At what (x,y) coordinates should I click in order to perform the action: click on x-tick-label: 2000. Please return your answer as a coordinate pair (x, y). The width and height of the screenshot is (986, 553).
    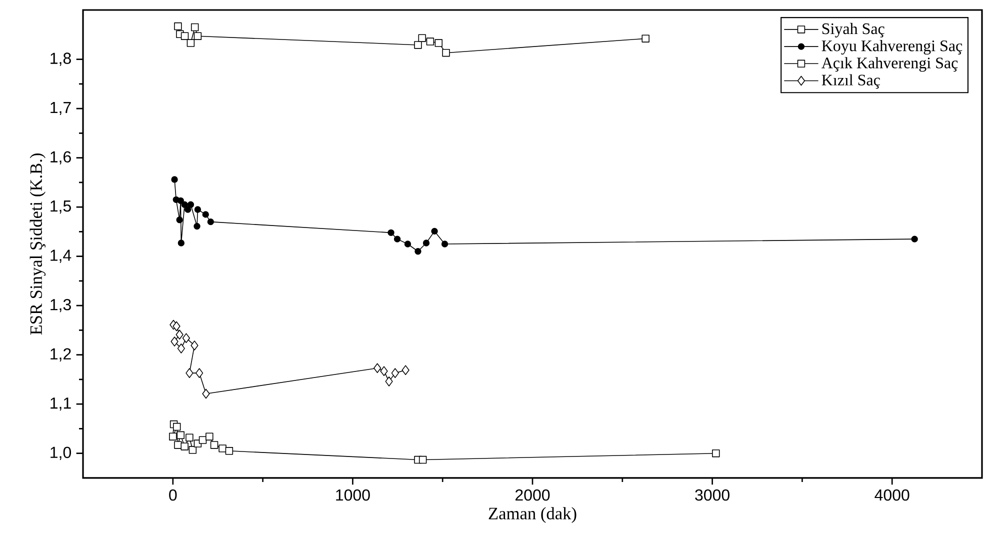
    Looking at the image, I should click on (533, 495).